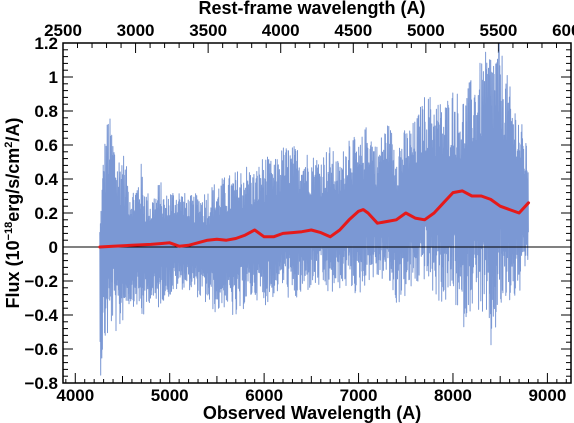 The height and width of the screenshot is (423, 574). Describe the element at coordinates (453, 395) in the screenshot. I see `x-tick-label: 8000` at that location.